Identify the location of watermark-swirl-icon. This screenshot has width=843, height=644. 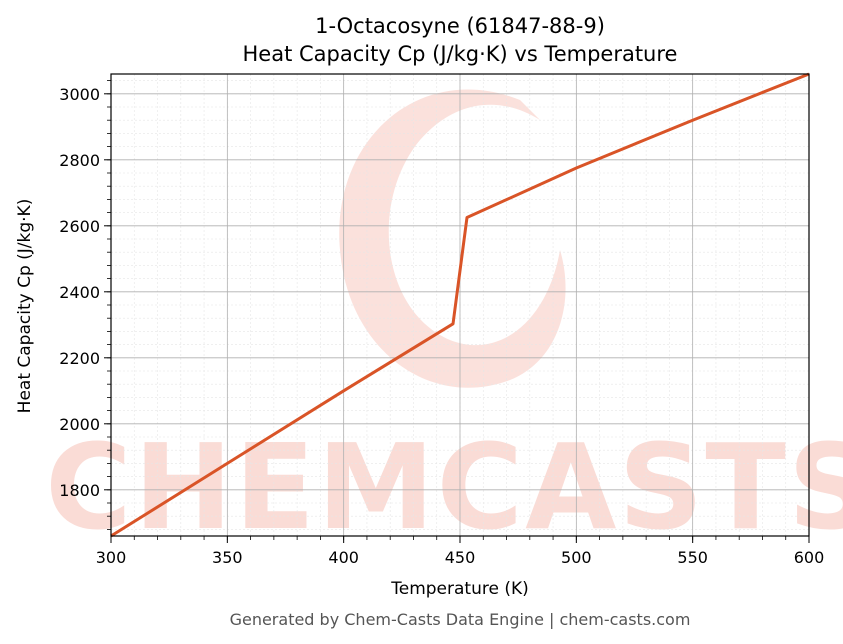
(452, 238).